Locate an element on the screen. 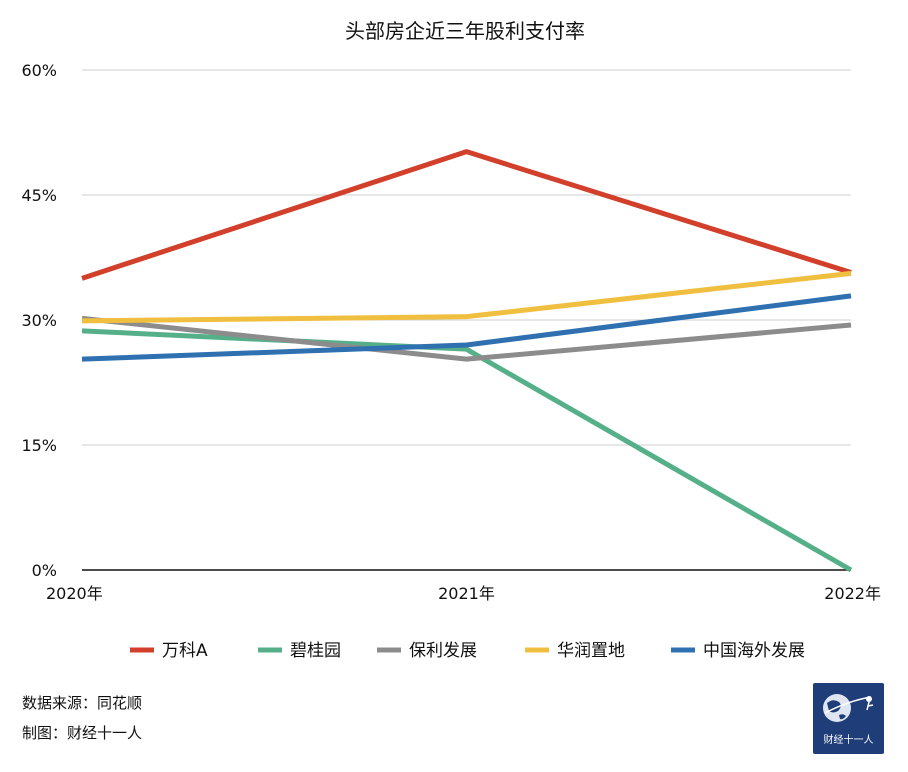 Image resolution: width=908 pixels, height=772 pixels. legend-label: 中国海外发展 is located at coordinates (754, 651).